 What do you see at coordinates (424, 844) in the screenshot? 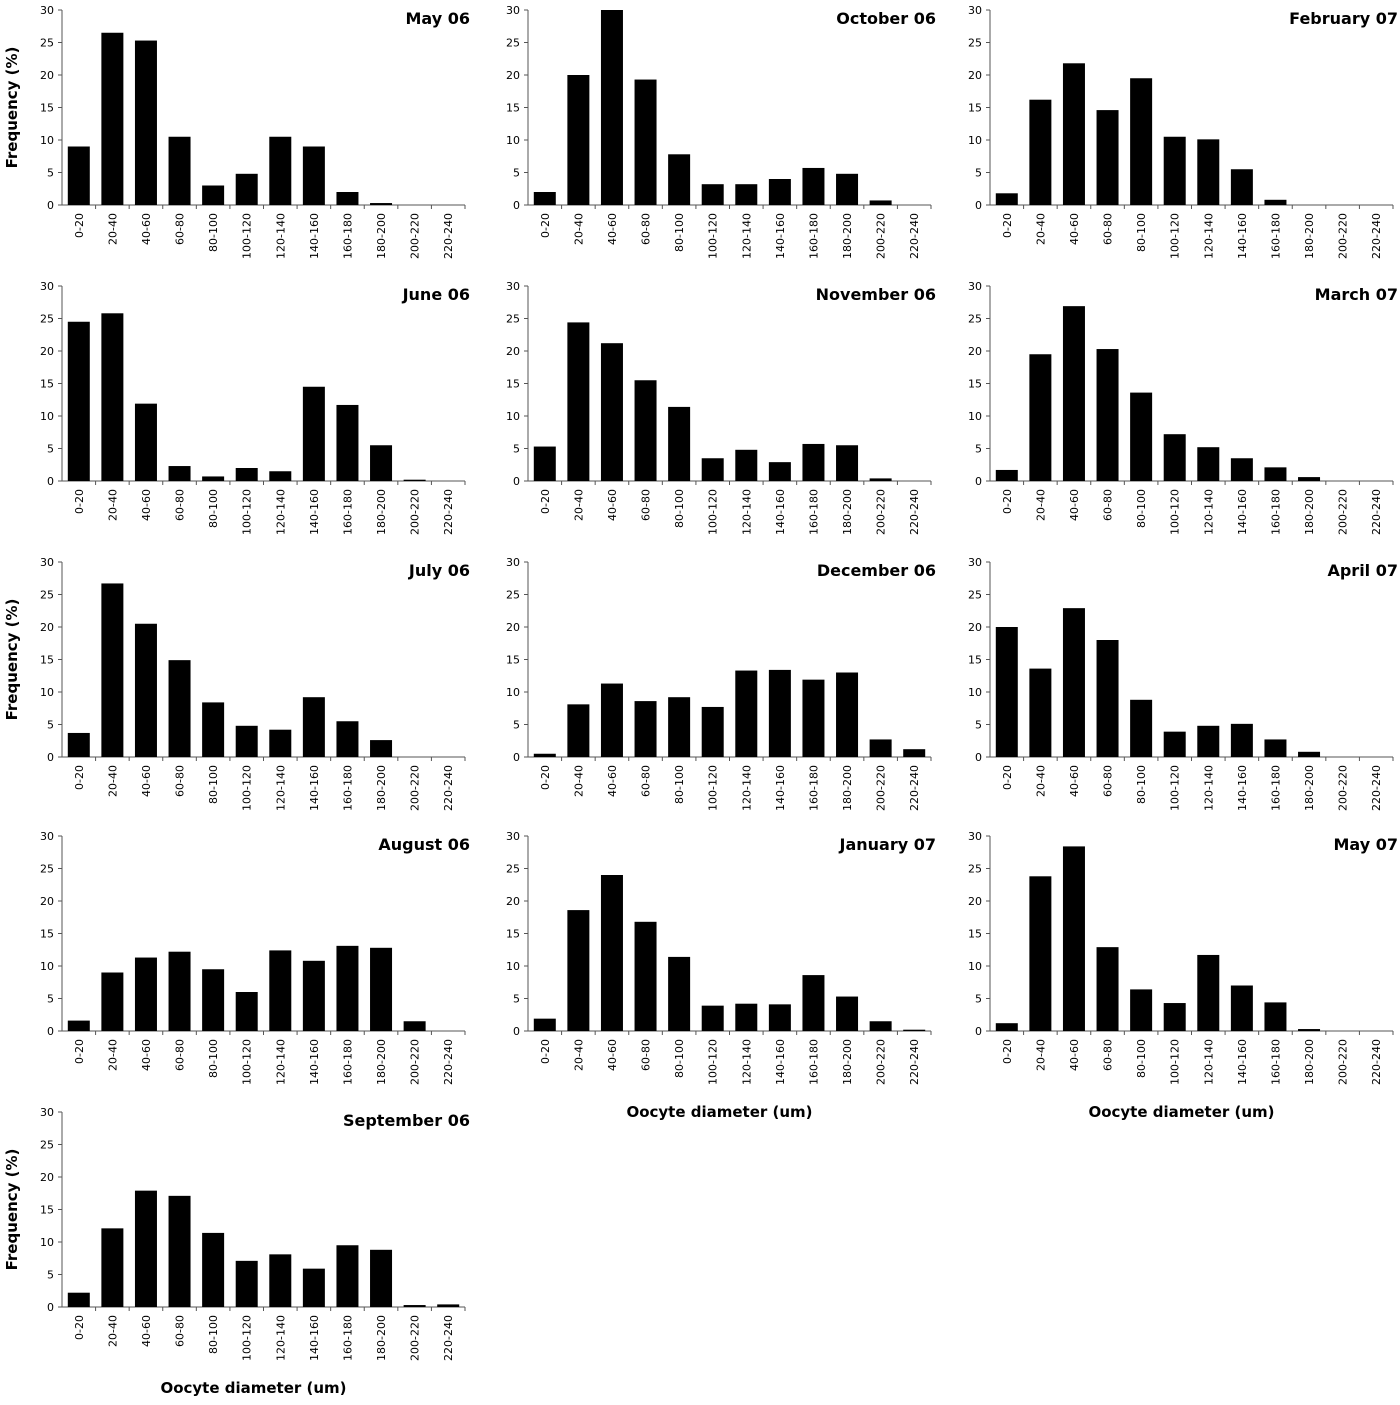
I see `panel-title: August 06` at bounding box center [424, 844].